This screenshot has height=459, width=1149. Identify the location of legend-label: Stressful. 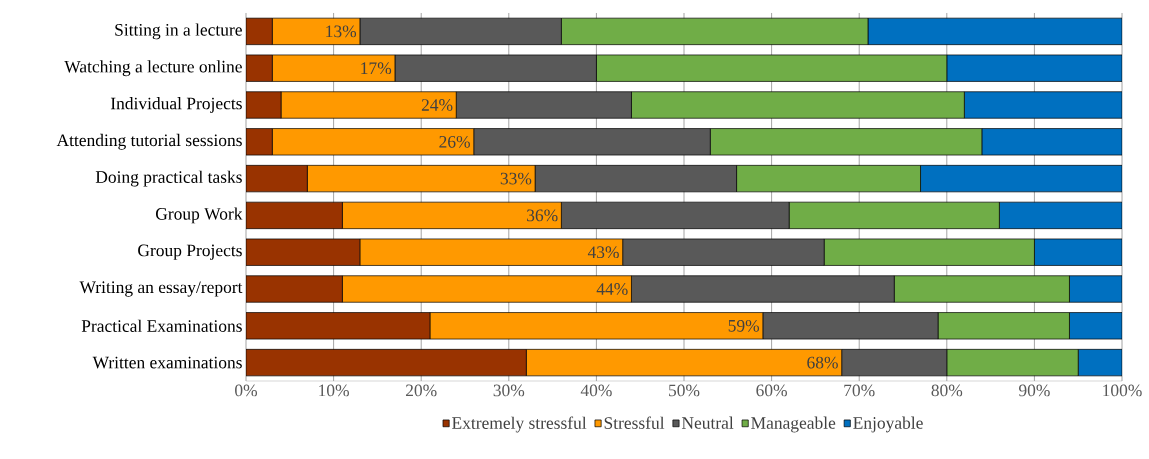
(634, 422).